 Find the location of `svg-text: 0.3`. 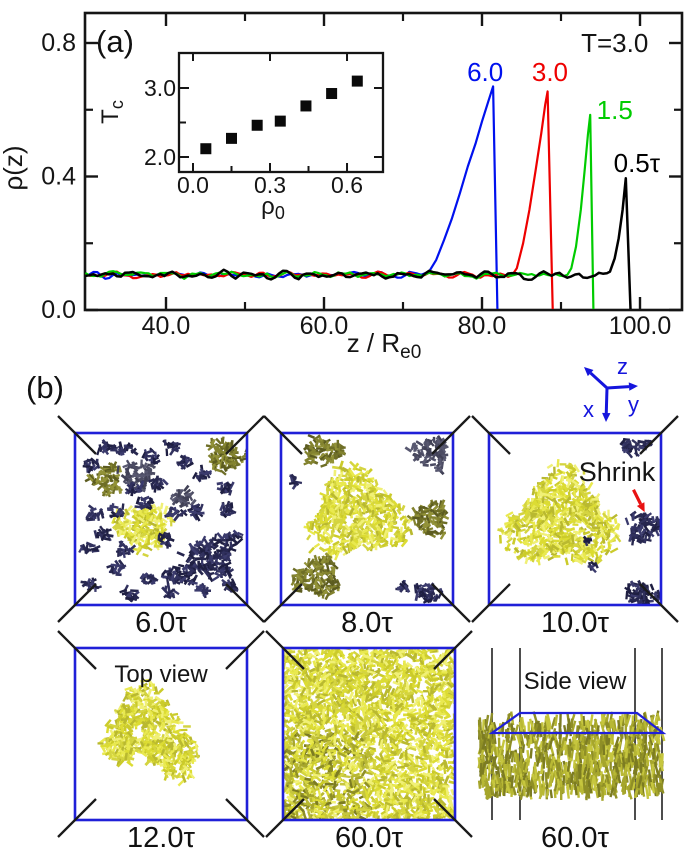

svg-text: 0.3 is located at coordinates (270, 185).